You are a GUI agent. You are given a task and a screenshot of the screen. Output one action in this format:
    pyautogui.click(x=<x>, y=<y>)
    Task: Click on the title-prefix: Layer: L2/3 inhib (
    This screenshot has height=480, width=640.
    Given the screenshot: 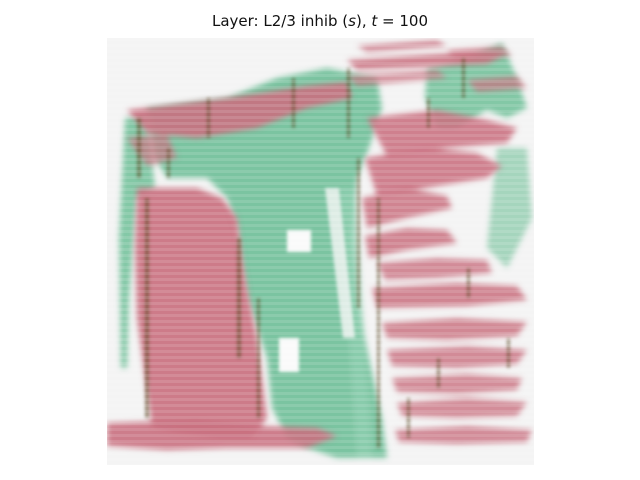 What is the action you would take?
    pyautogui.click(x=280, y=21)
    